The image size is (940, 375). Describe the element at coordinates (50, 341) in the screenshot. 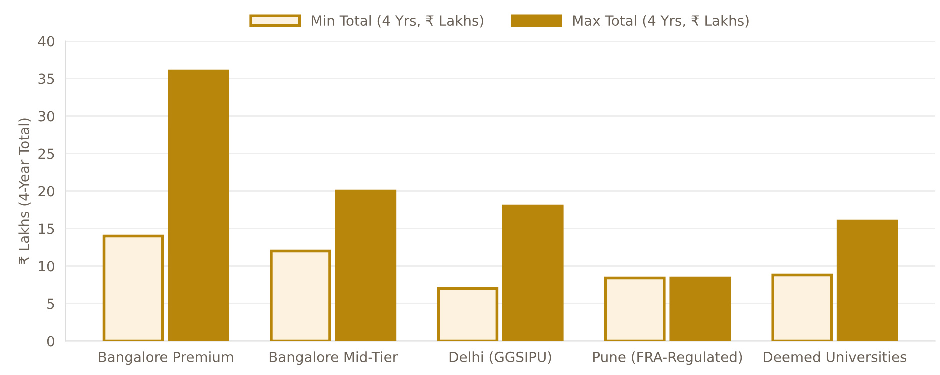

I see `y-tick-label: 0` at that location.